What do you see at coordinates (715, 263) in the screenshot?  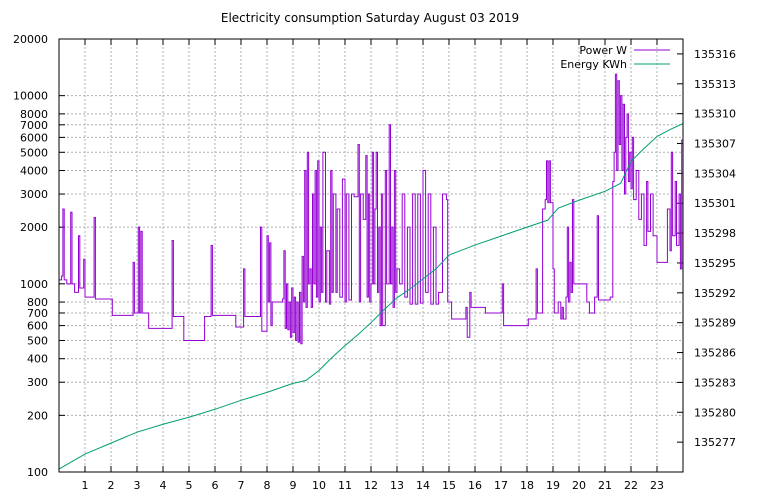 I see `y-right-tick-label: 135295` at bounding box center [715, 263].